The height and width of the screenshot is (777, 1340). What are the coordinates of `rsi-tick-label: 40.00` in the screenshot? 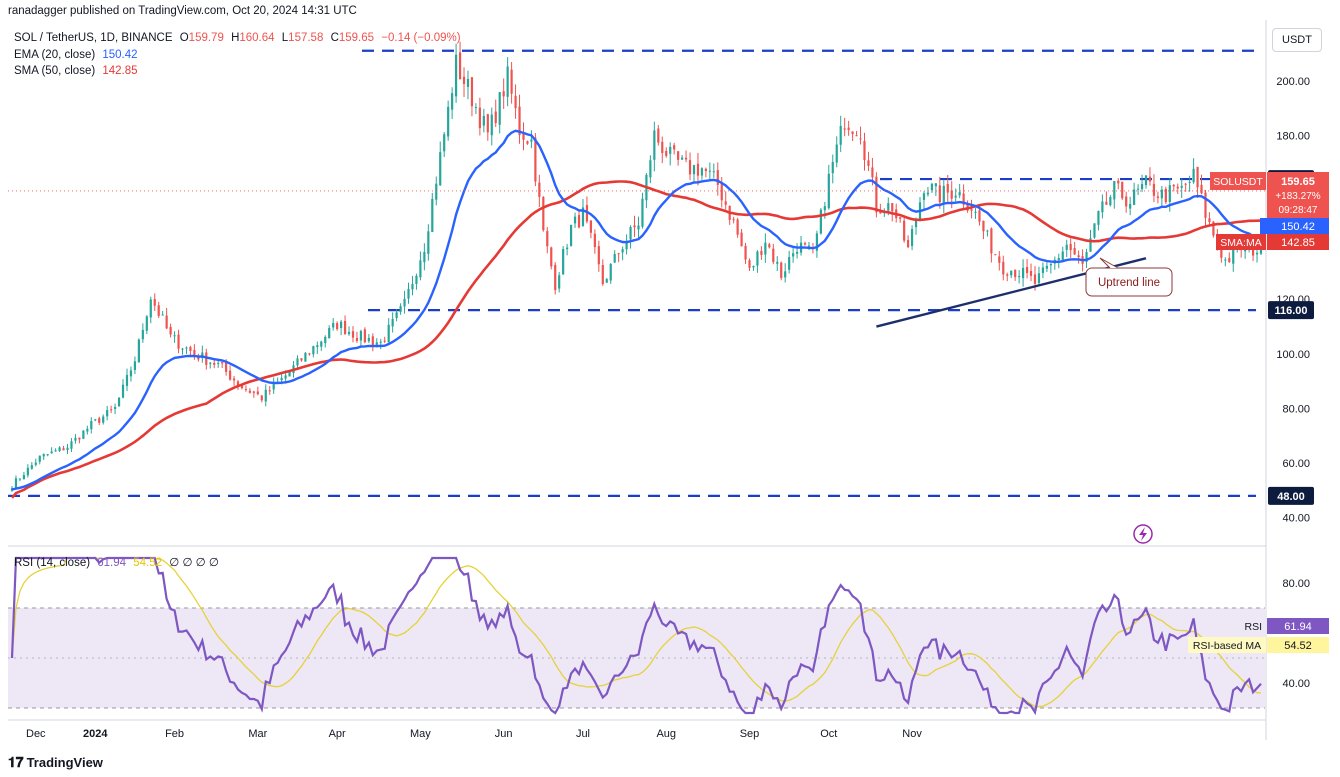 It's located at (1296, 684).